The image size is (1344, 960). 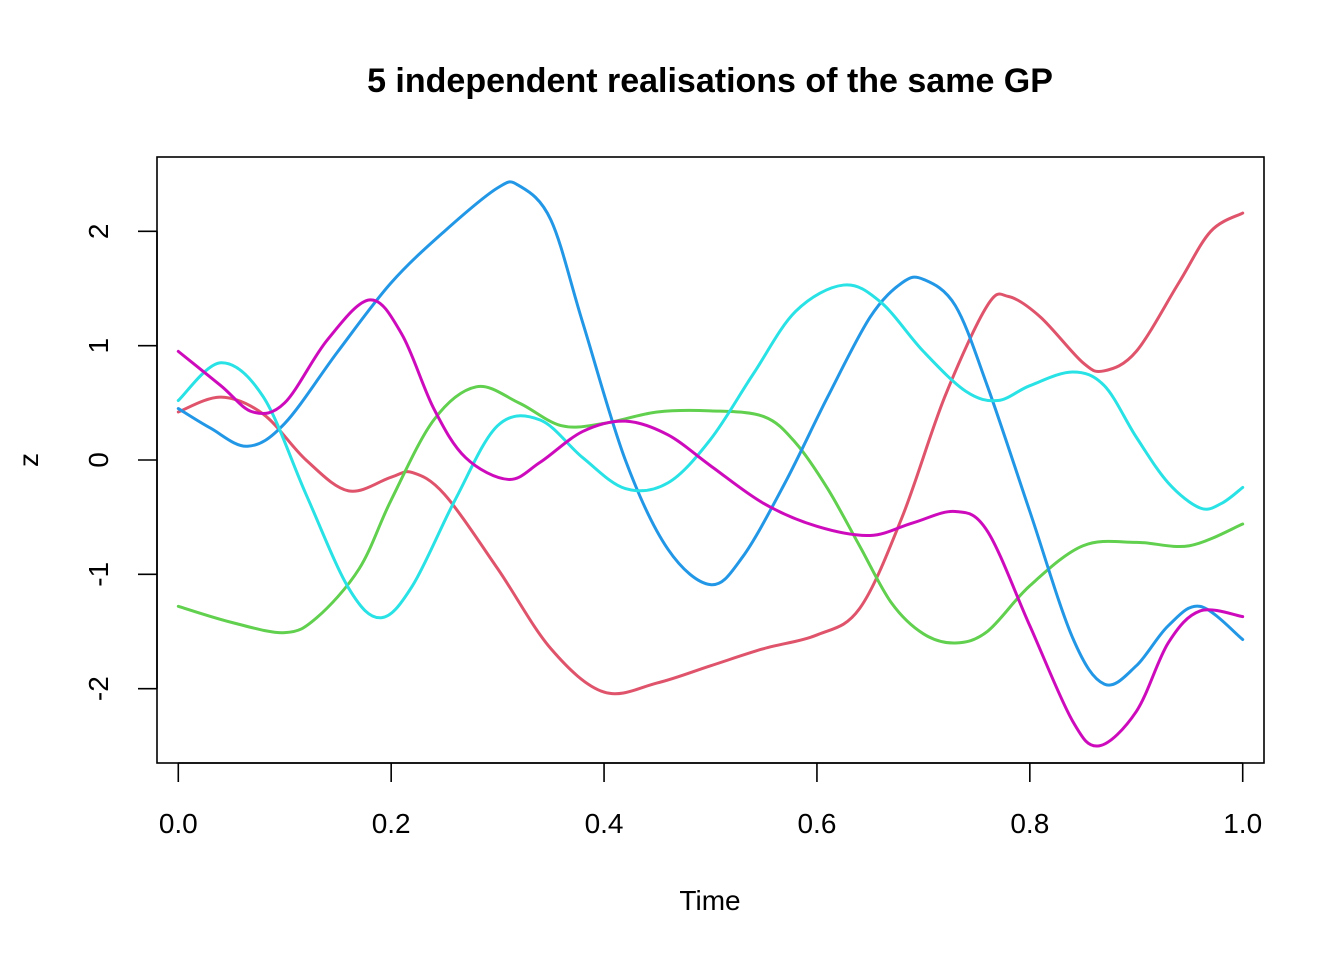 What do you see at coordinates (98, 460) in the screenshot?
I see `y-tick-label: 0` at bounding box center [98, 460].